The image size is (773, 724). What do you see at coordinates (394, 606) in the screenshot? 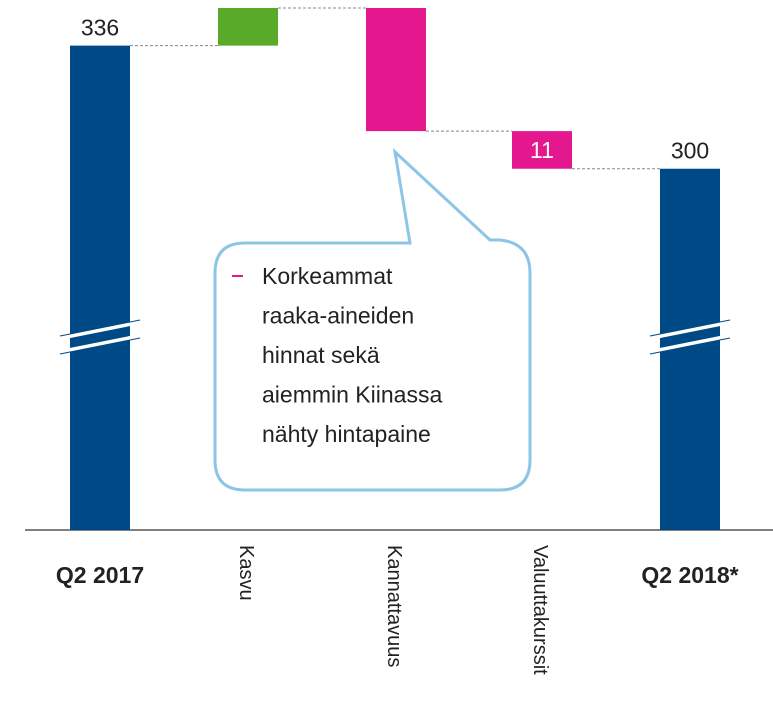
I see `x-tick-label: Kannattavuus` at bounding box center [394, 606].